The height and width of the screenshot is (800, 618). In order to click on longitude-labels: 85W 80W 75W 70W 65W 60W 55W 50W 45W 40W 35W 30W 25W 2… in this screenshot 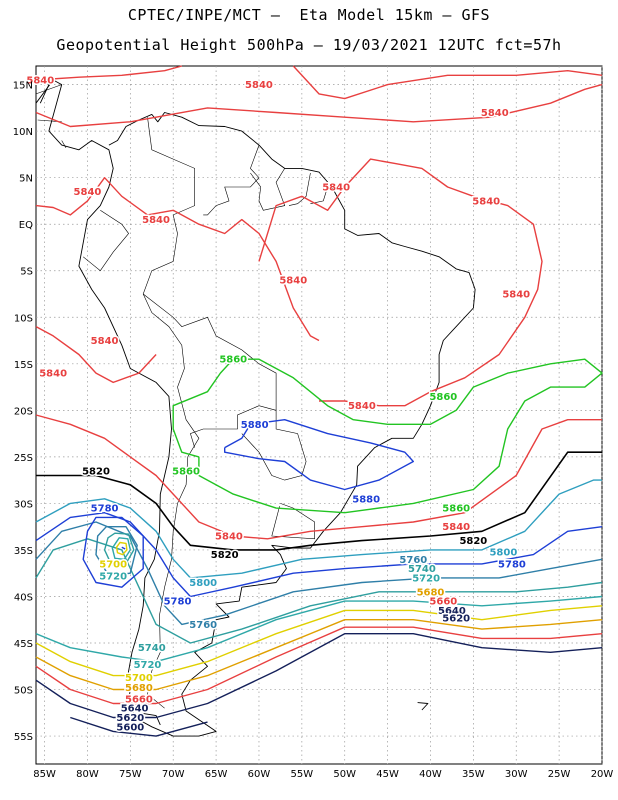, I will do `click(323, 774)`.